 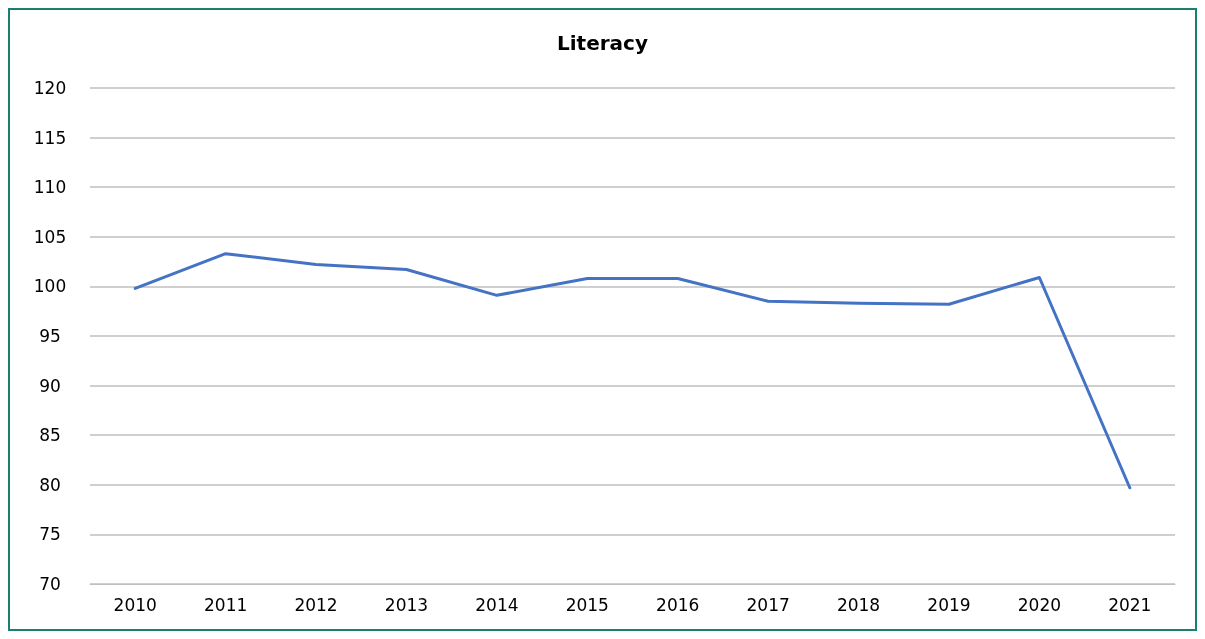 What do you see at coordinates (316, 604) in the screenshot?
I see `x-tick-label: 2012` at bounding box center [316, 604].